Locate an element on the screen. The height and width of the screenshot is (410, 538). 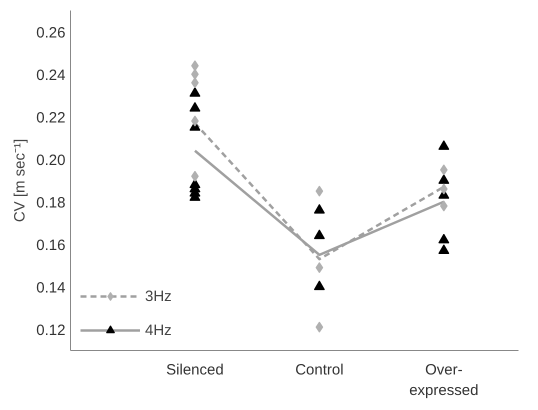
y-tick-label: 0.22 is located at coordinates (51, 117).